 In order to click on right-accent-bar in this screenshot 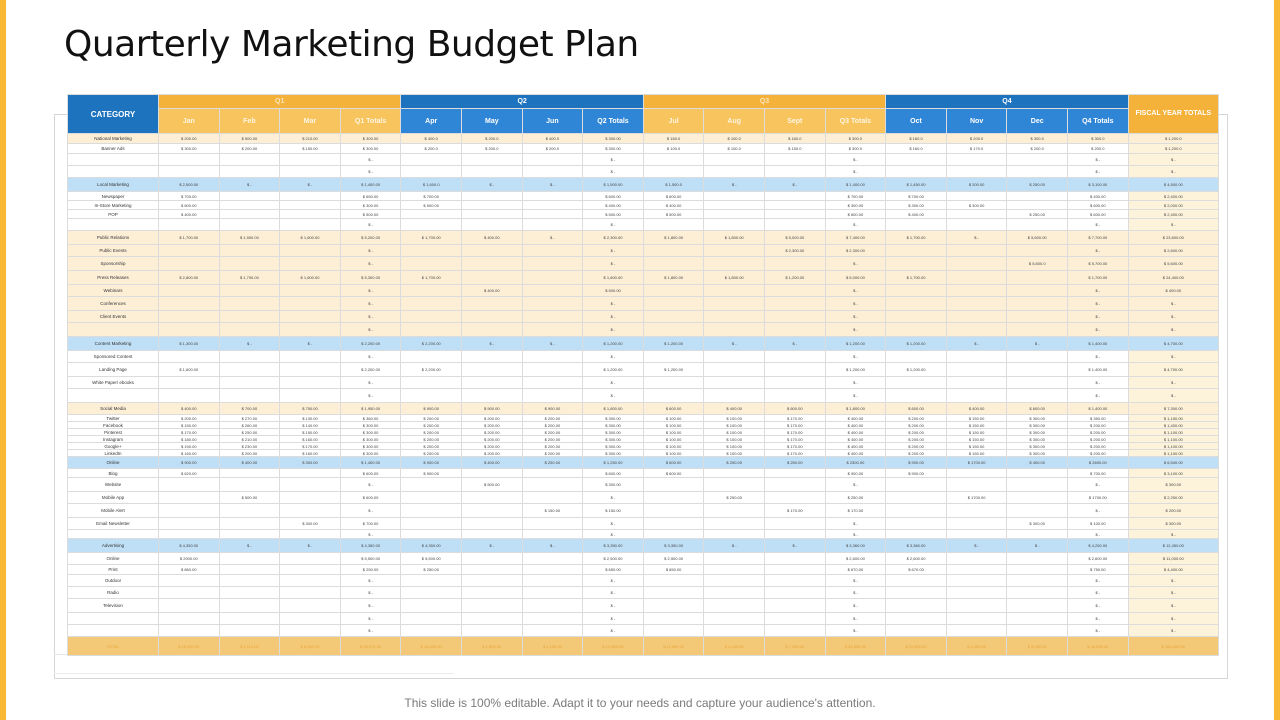, I will do `click(1277, 360)`.